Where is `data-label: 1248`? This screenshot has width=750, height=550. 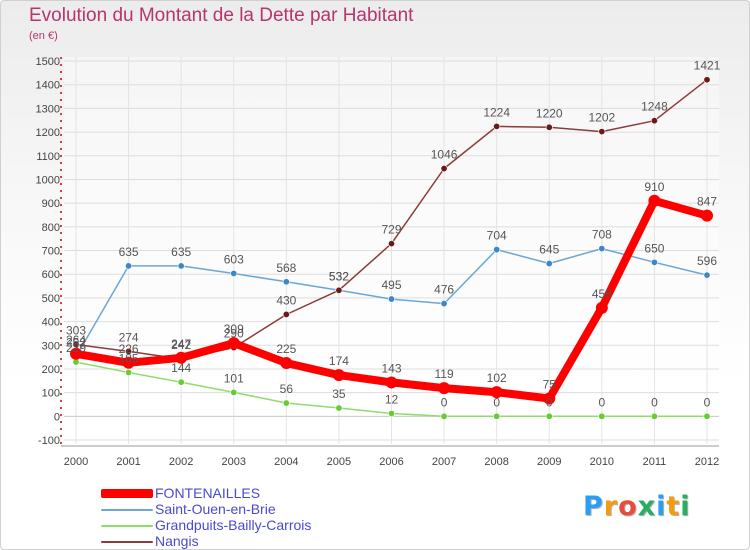 data-label: 1248 is located at coordinates (654, 107).